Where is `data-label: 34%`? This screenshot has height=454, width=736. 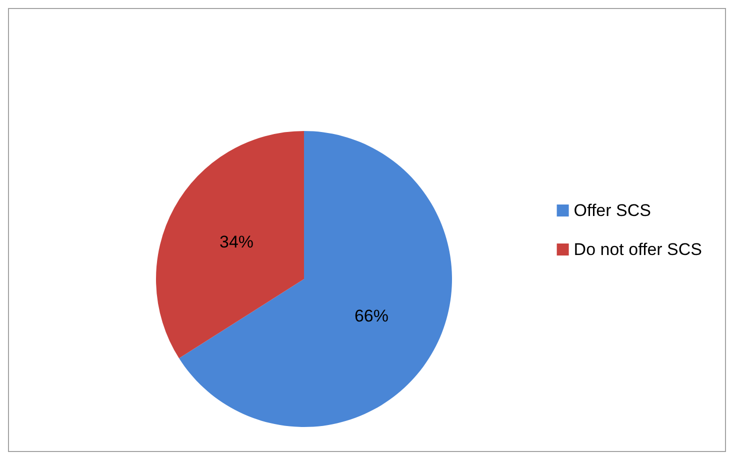
data-label: 34% is located at coordinates (237, 242).